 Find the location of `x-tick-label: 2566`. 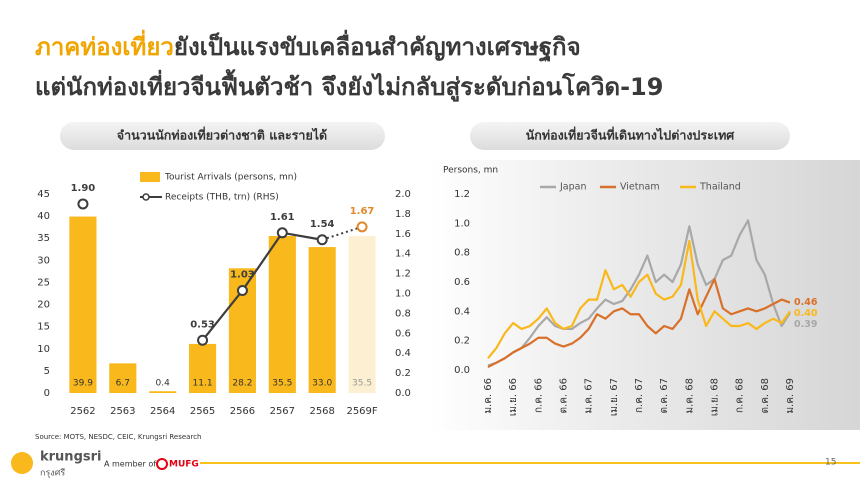

x-tick-label: 2566 is located at coordinates (242, 411).